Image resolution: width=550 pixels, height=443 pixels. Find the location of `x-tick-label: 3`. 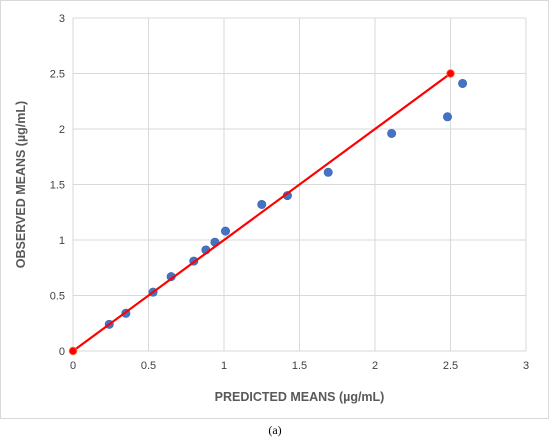

x-tick-label: 3 is located at coordinates (526, 366).